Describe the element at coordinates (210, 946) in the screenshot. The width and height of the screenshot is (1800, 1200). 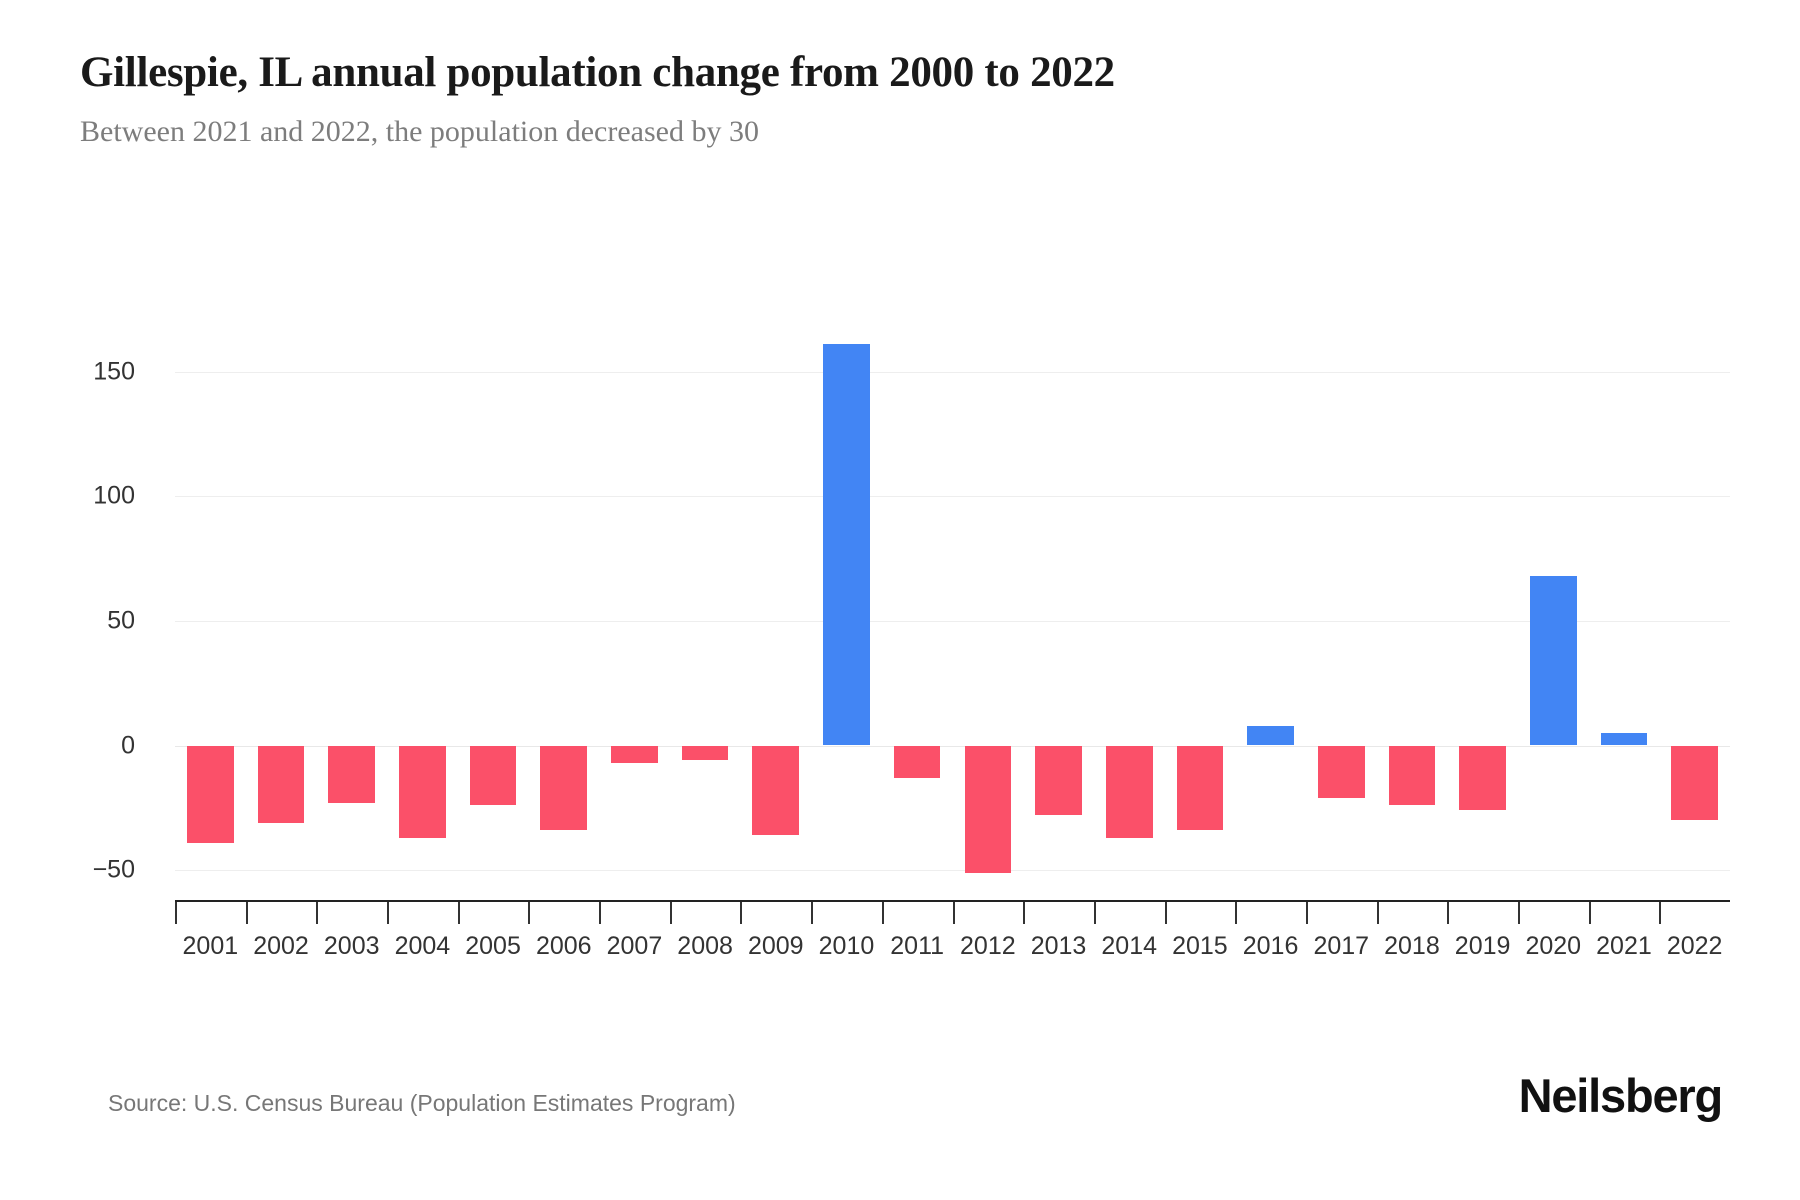
I see `x-axis-tick-label: 2001` at that location.